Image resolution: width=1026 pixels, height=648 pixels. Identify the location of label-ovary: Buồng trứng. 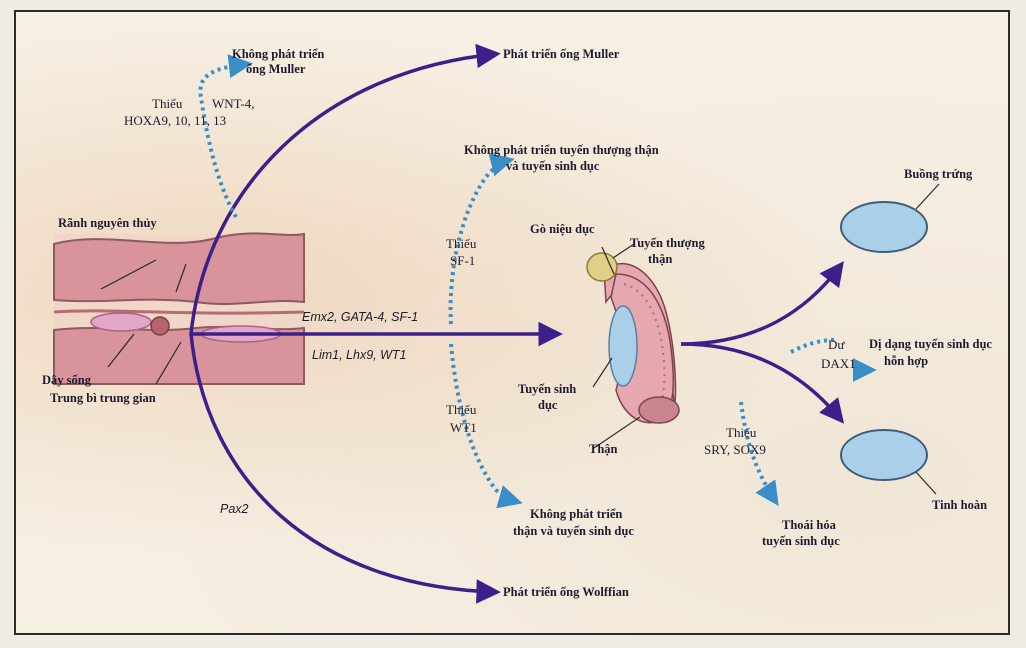
(938, 174).